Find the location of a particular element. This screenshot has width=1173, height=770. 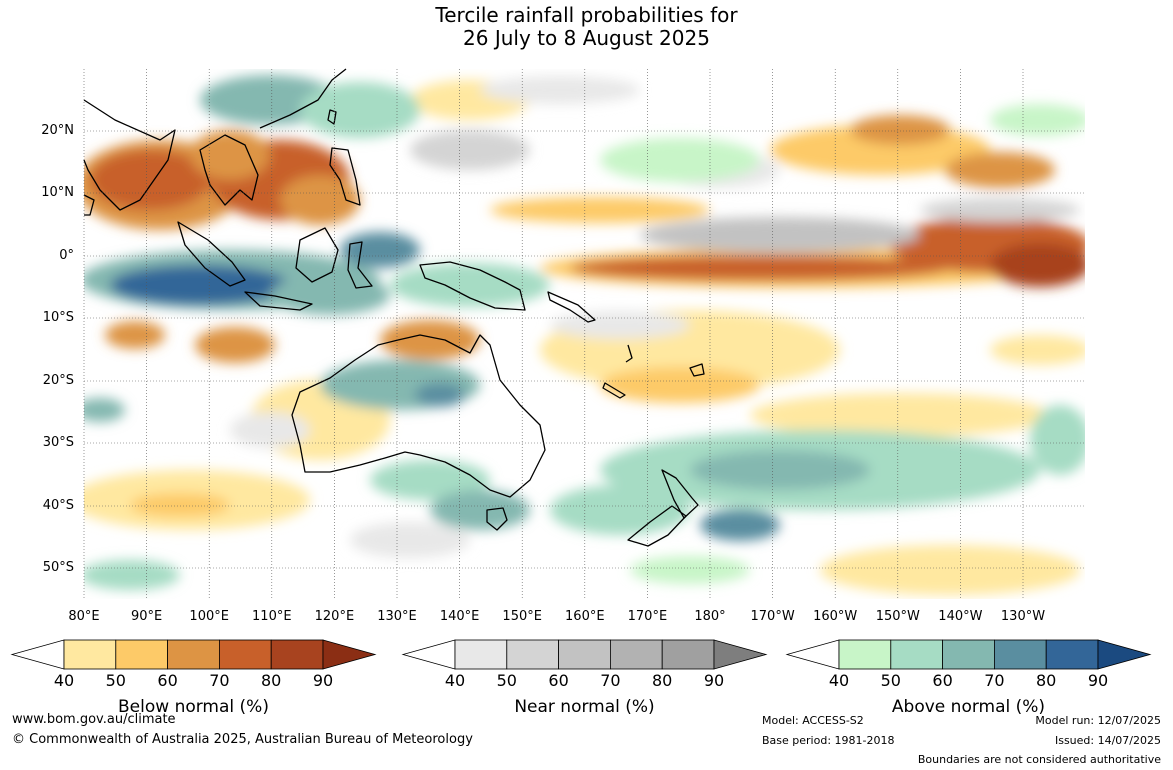

philippines-outline is located at coordinates (345, 176).